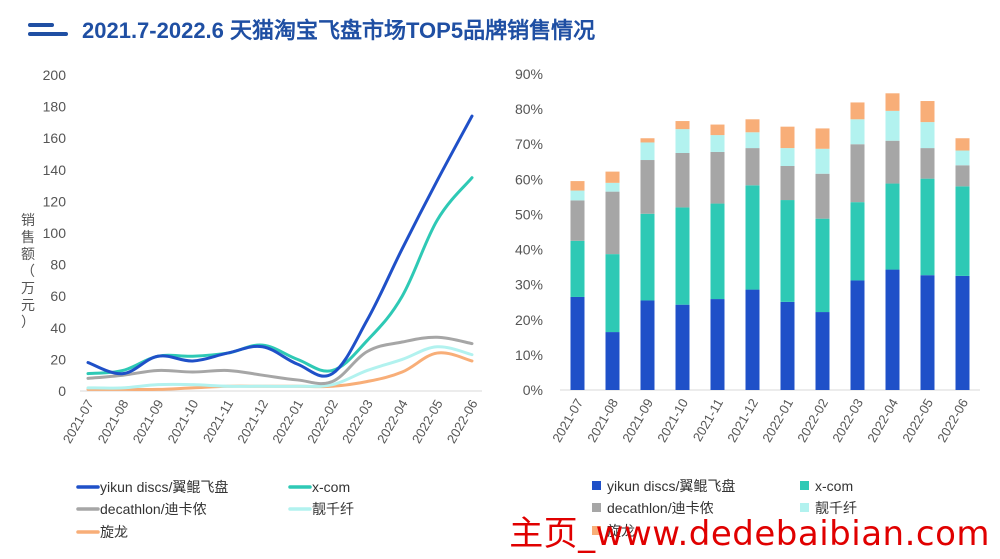  What do you see at coordinates (742, 420) in the screenshot?
I see `right-xtick-label: 2021-12` at bounding box center [742, 420].